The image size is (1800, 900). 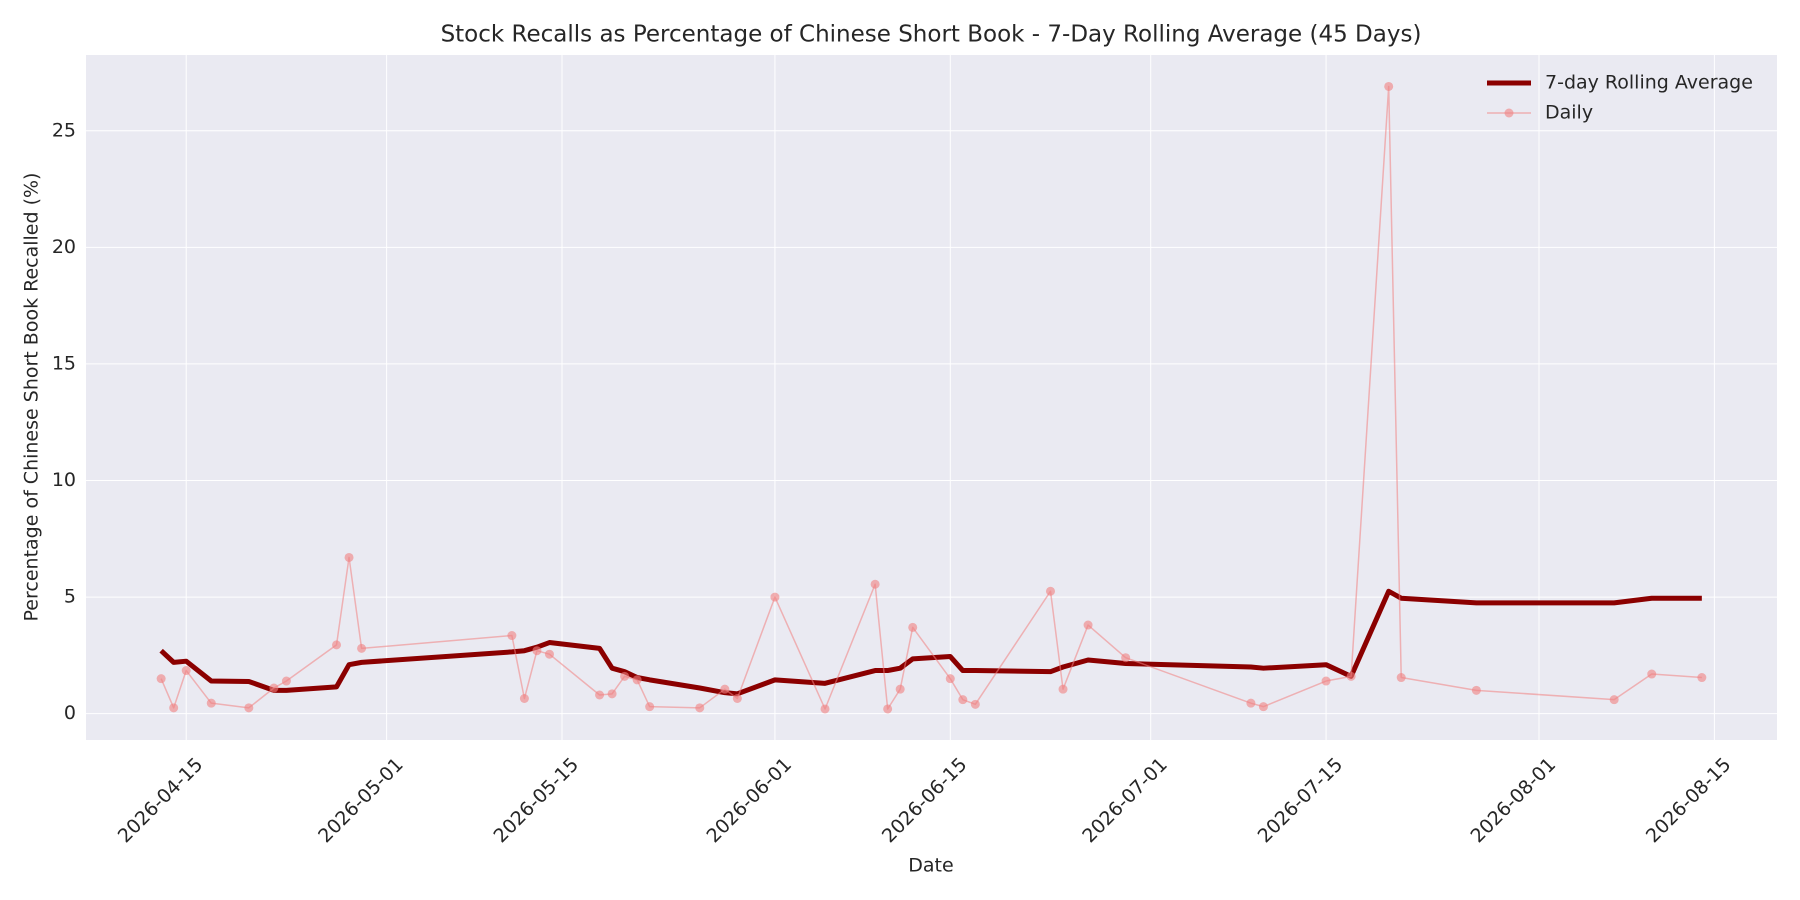 I want to click on legend-label: 7-day Rolling Average, so click(x=1649, y=83).